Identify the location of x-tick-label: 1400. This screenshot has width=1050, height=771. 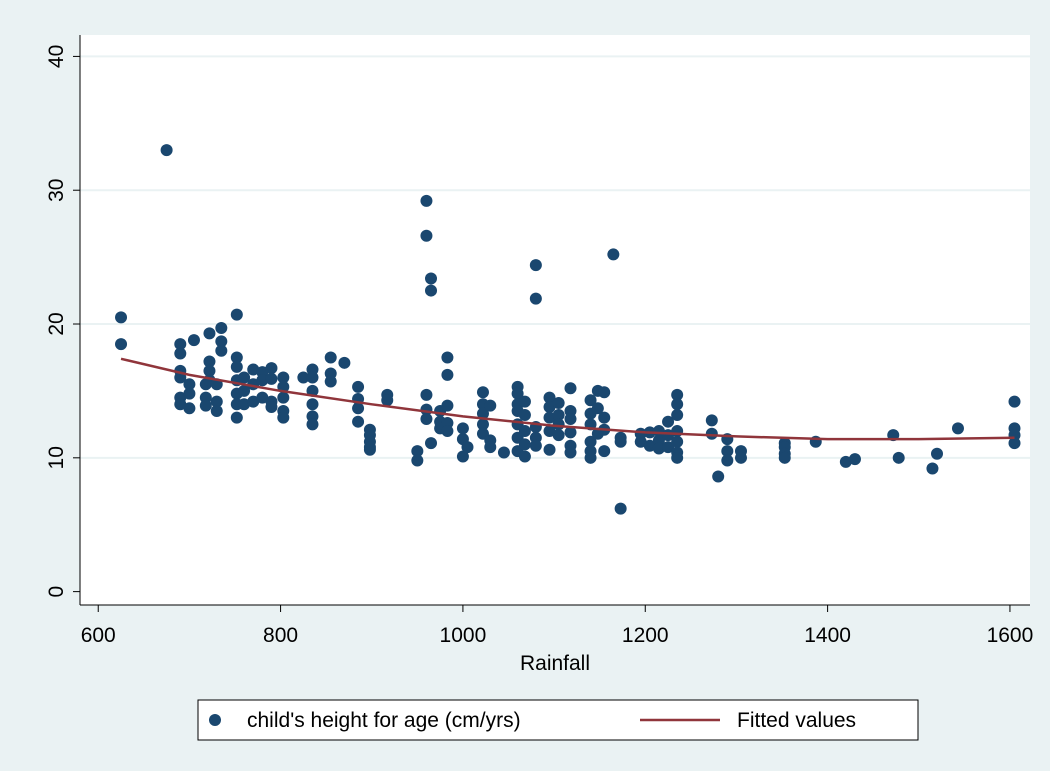
(827, 635).